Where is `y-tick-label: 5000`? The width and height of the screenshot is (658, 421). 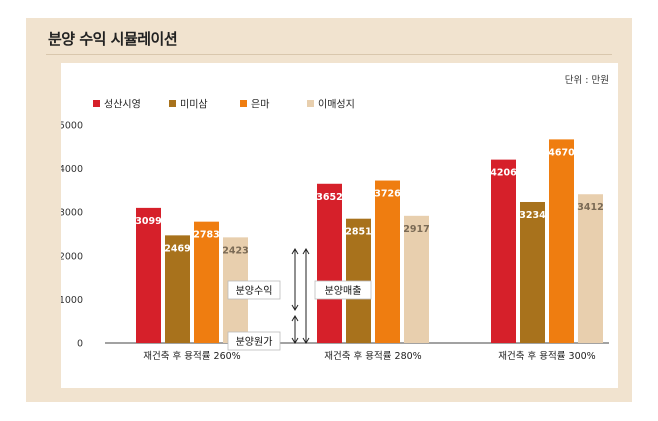
y-tick-label: 5000 is located at coordinates (72, 126).